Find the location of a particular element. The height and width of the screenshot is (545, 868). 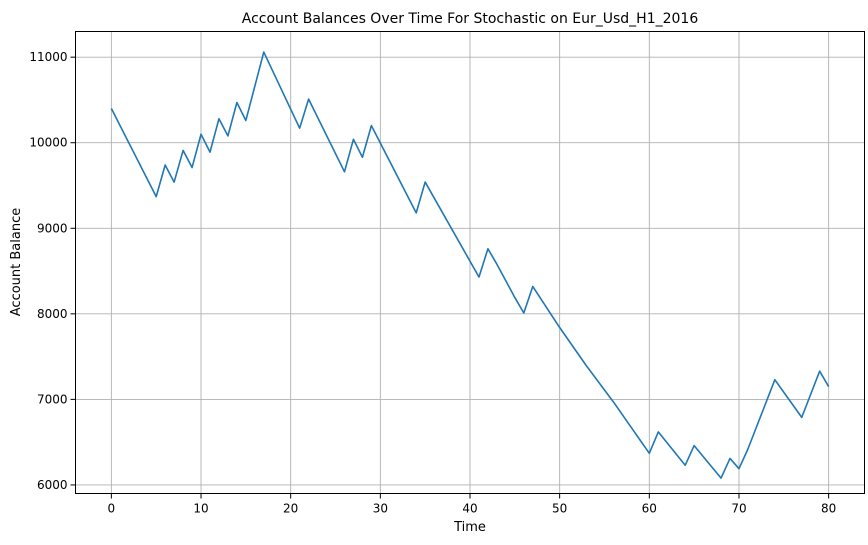

x-tick-label: 40 is located at coordinates (469, 509).